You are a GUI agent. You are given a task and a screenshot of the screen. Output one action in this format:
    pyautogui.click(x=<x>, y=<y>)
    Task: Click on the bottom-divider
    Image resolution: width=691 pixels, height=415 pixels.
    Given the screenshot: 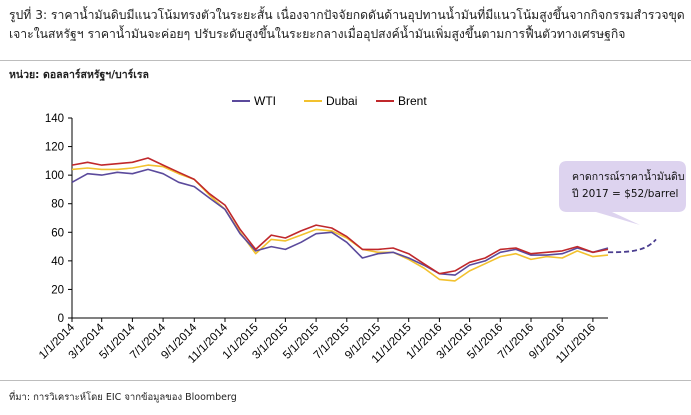 What is the action you would take?
    pyautogui.click(x=345, y=380)
    